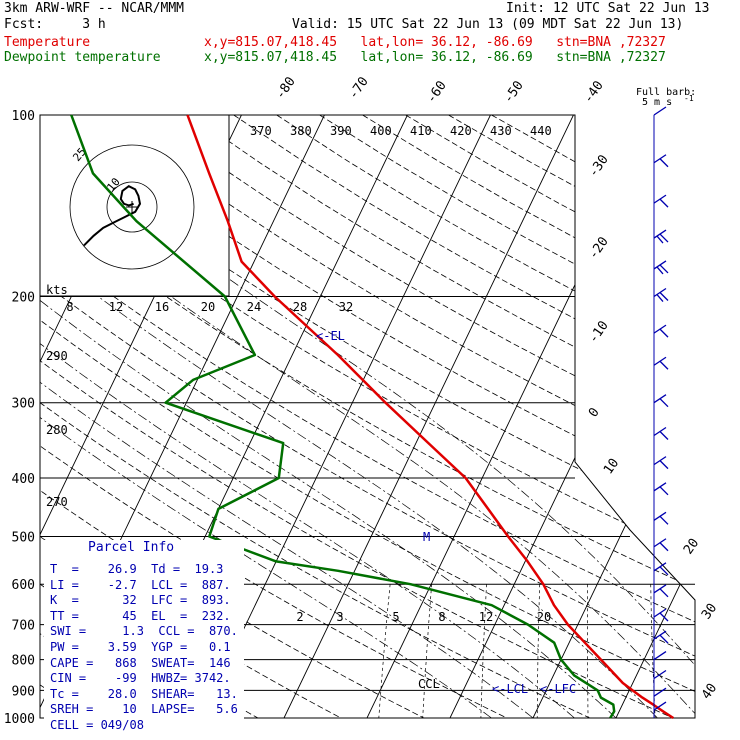  I want to click on hodograph-ring, so click(132, 207).